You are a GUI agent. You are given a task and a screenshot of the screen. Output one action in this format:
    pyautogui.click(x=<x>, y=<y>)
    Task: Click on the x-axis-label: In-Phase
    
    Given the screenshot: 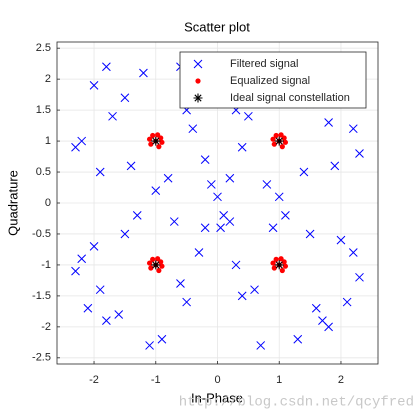 What is the action you would take?
    pyautogui.click(x=217, y=397)
    